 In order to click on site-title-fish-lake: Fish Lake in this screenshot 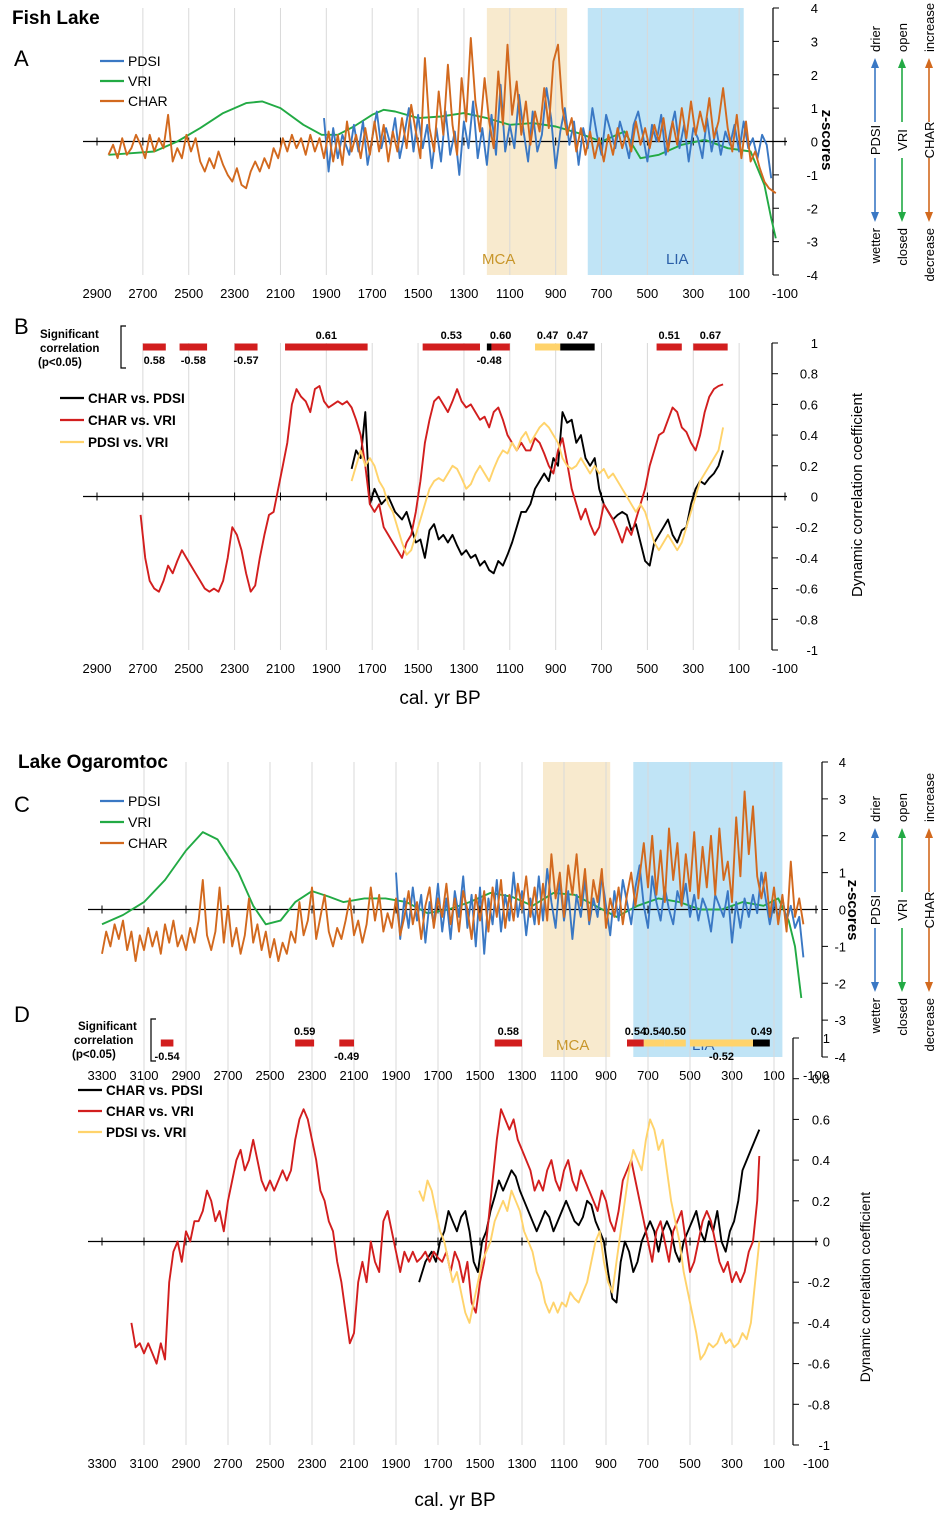, I will do `click(56, 18)`.